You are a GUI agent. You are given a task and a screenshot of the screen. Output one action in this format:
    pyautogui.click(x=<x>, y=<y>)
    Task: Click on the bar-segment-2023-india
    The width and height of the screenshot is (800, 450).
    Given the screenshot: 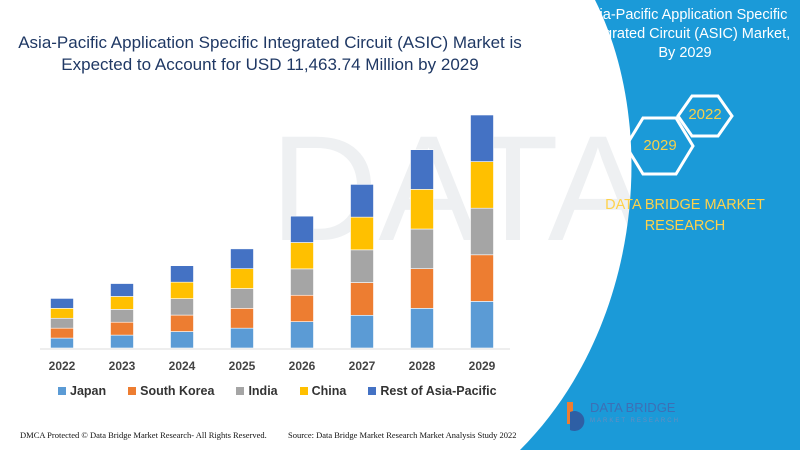 What is the action you would take?
    pyautogui.click(x=122, y=316)
    